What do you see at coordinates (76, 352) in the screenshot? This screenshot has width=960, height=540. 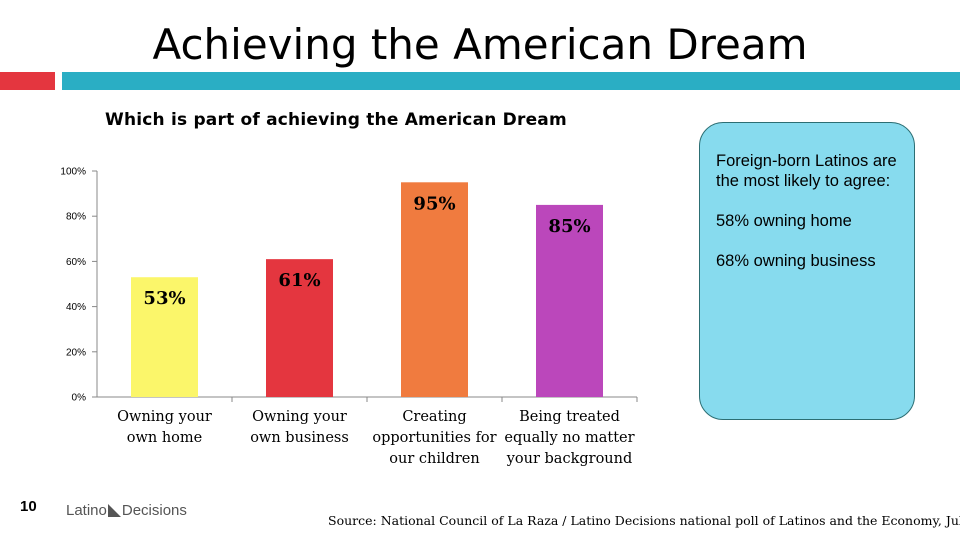 I see `y-tick-label: 20%` at bounding box center [76, 352].